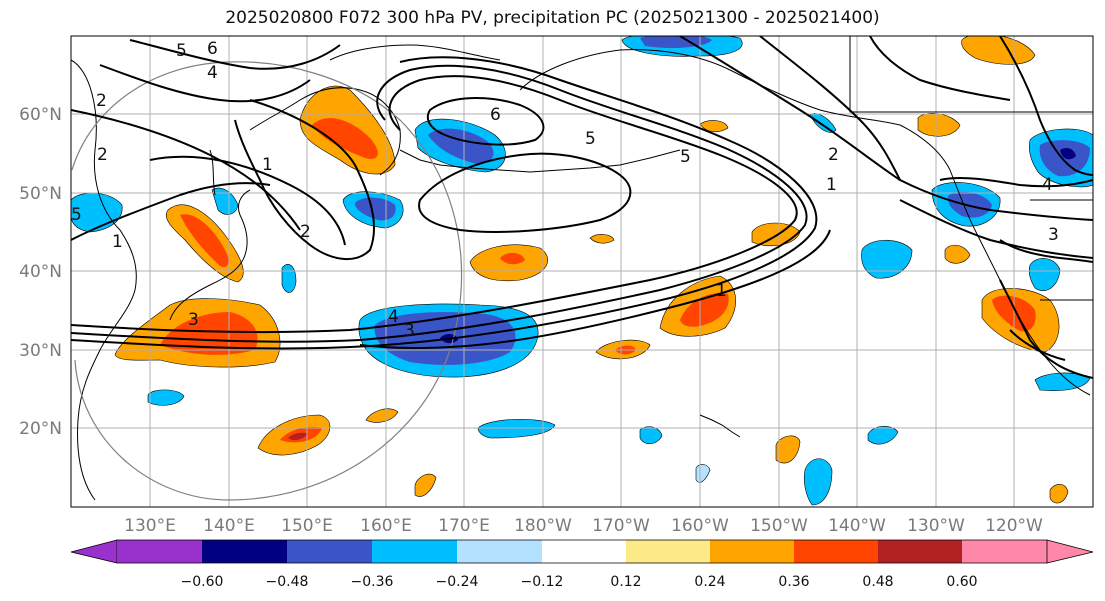 The height and width of the screenshot is (601, 1105). What do you see at coordinates (621, 526) in the screenshot?
I see `lon-label: 170°W` at bounding box center [621, 526].